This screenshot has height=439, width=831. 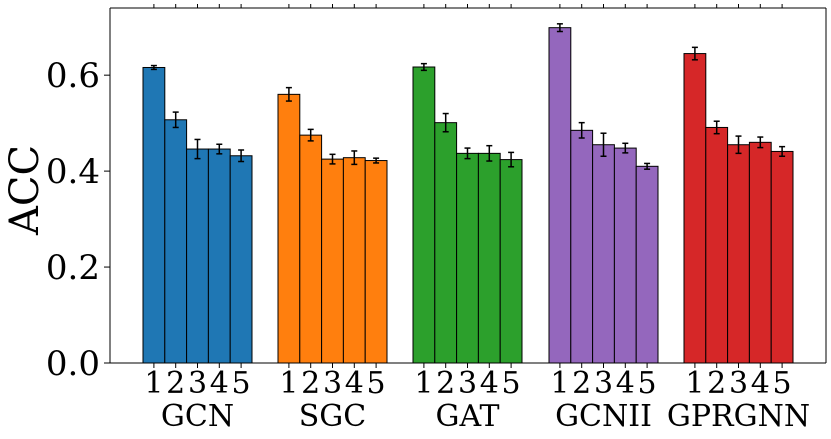 I want to click on x-tick-label-gprgnn-1: 1, so click(x=694, y=383).